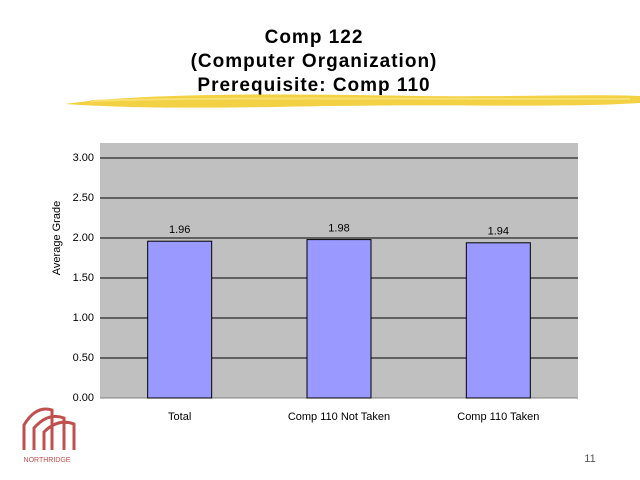 Image resolution: width=640 pixels, height=480 pixels. What do you see at coordinates (360, 99) in the screenshot?
I see `title-underline-highlight` at bounding box center [360, 99].